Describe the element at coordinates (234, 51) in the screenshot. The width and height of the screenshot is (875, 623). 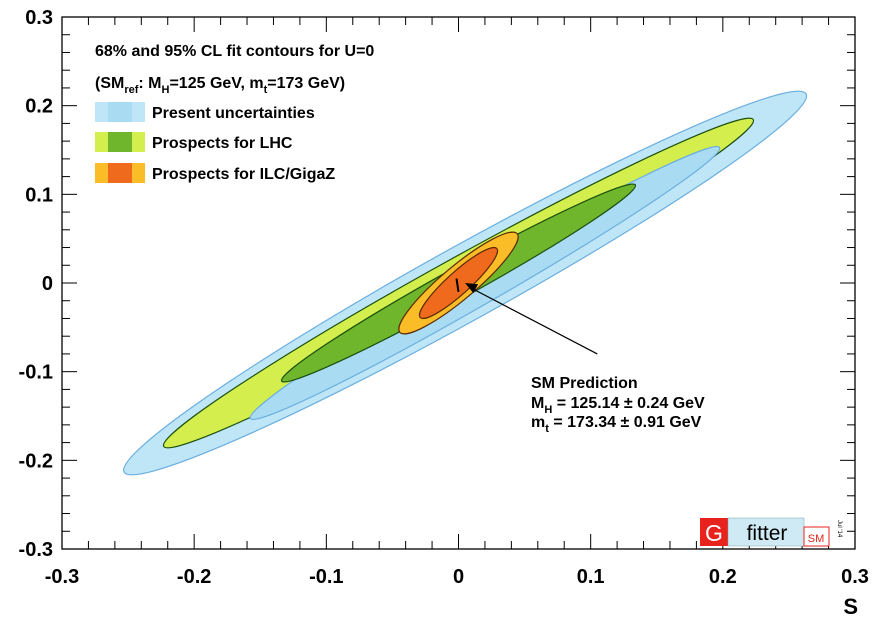
I see `chart-title: 68% and 95% CL fit contours for U=0` at that location.